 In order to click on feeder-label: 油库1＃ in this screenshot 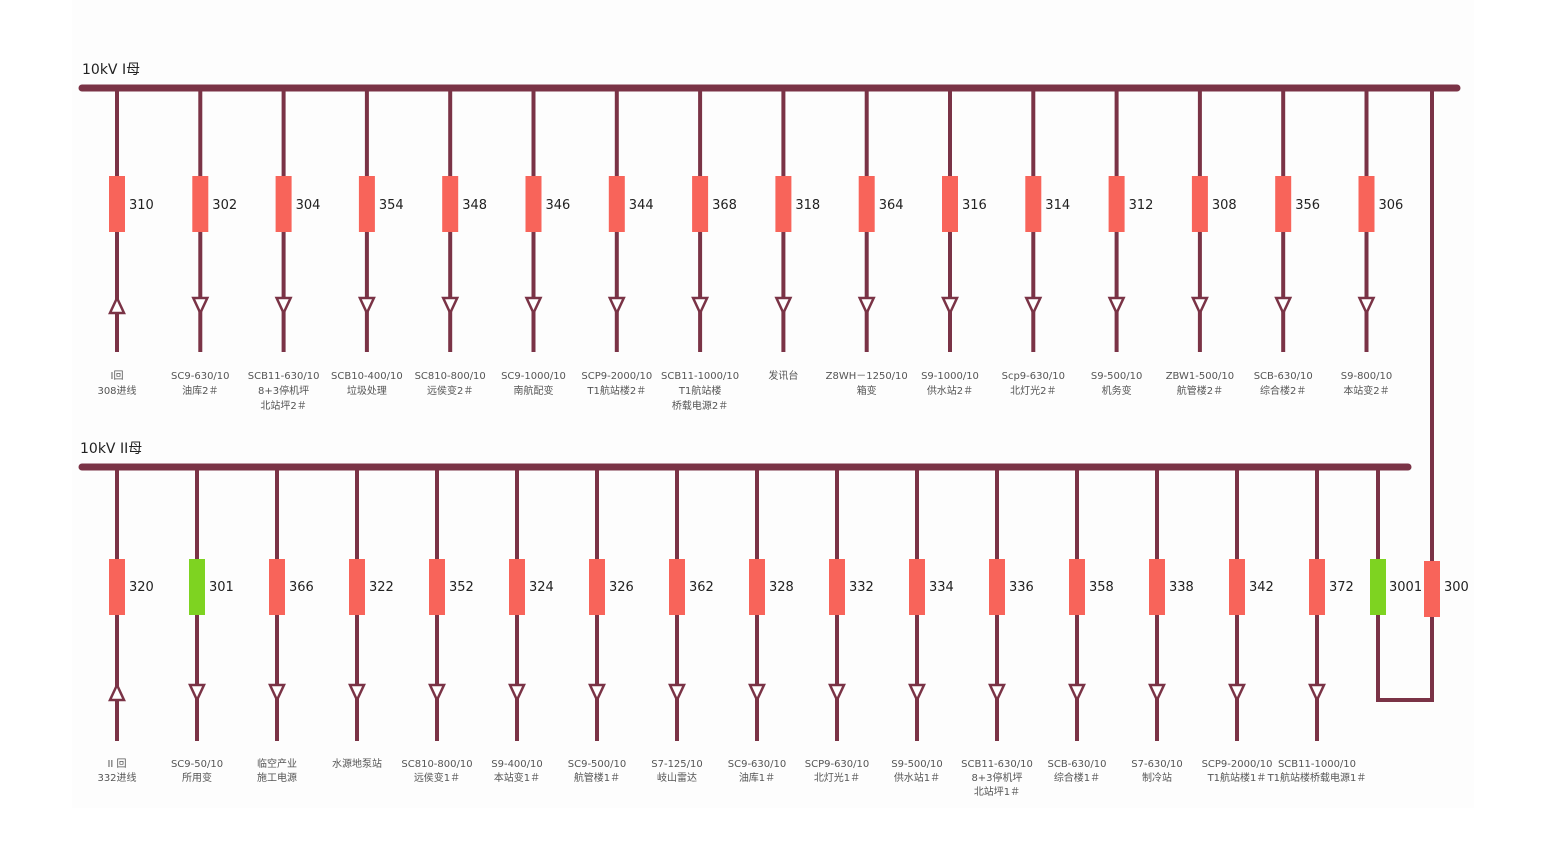, I will do `click(757, 777)`.